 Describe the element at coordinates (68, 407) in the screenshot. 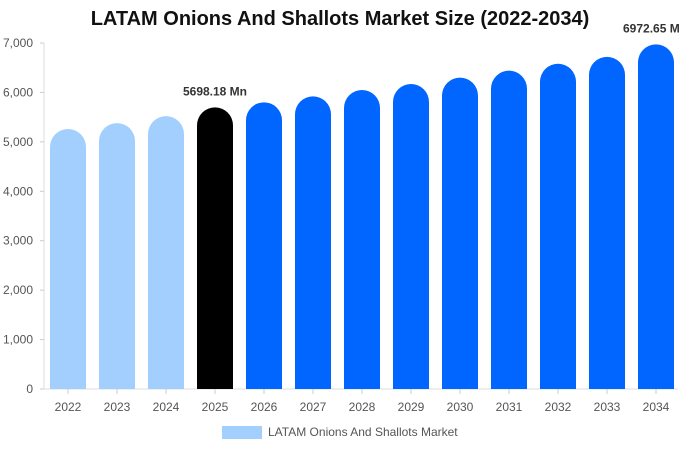

I see `x-tick-label-2022: 2022` at that location.